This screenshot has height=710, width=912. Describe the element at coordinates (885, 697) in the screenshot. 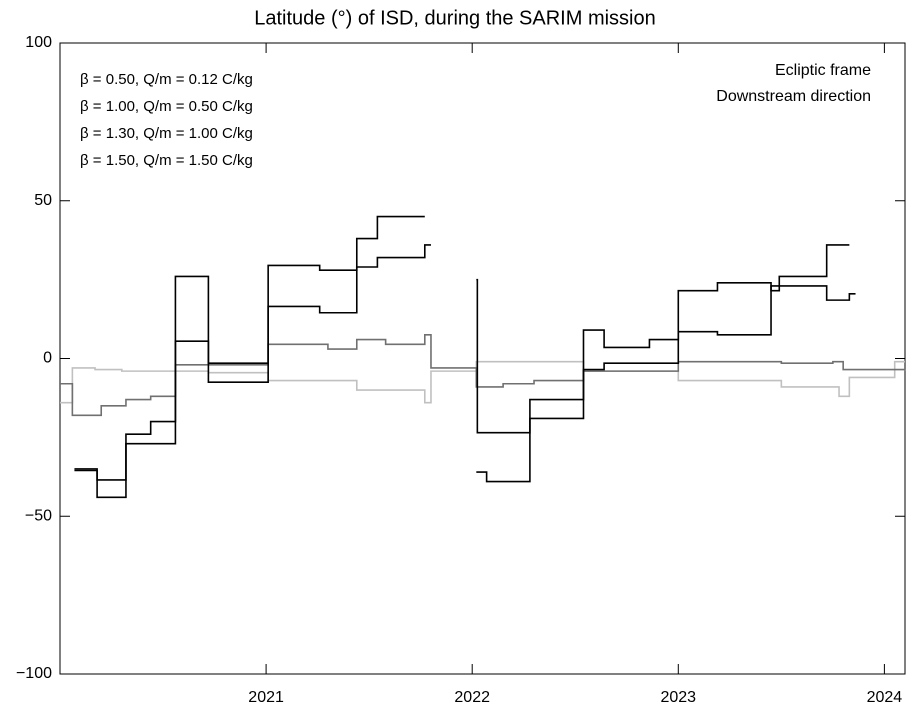

I see `x-tick-label: 2024` at that location.